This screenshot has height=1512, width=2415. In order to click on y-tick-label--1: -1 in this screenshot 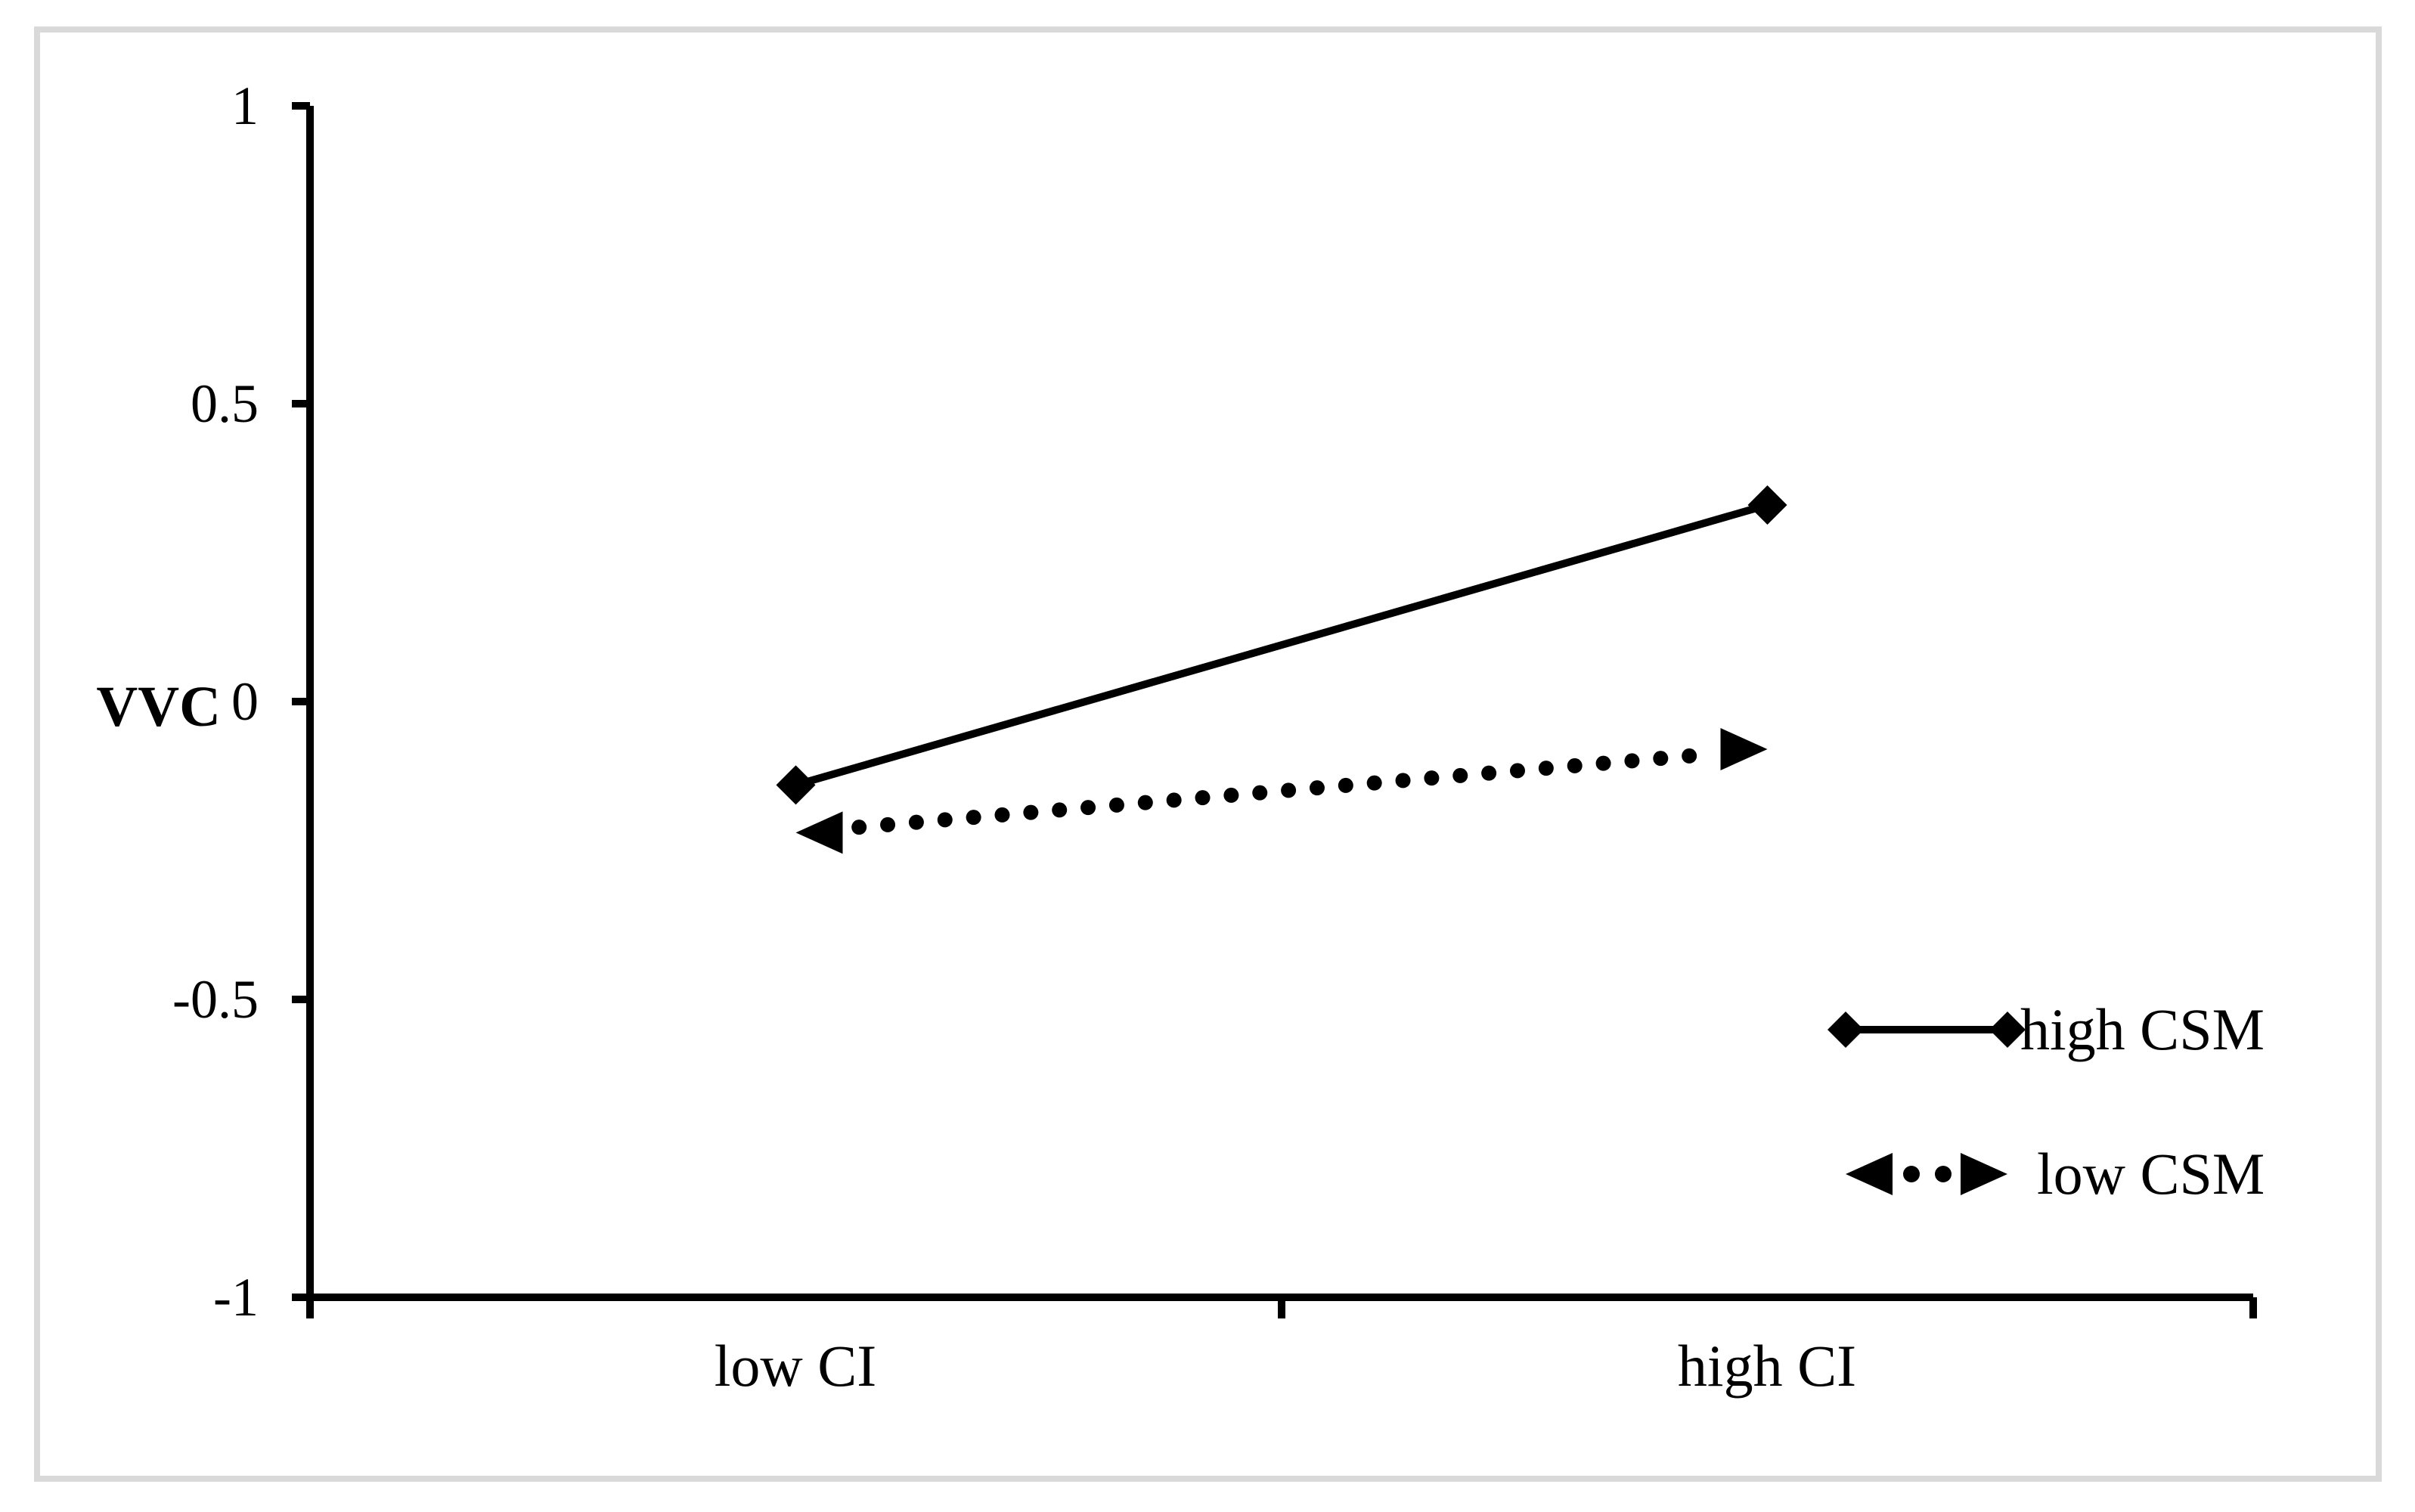, I will do `click(236, 1297)`.